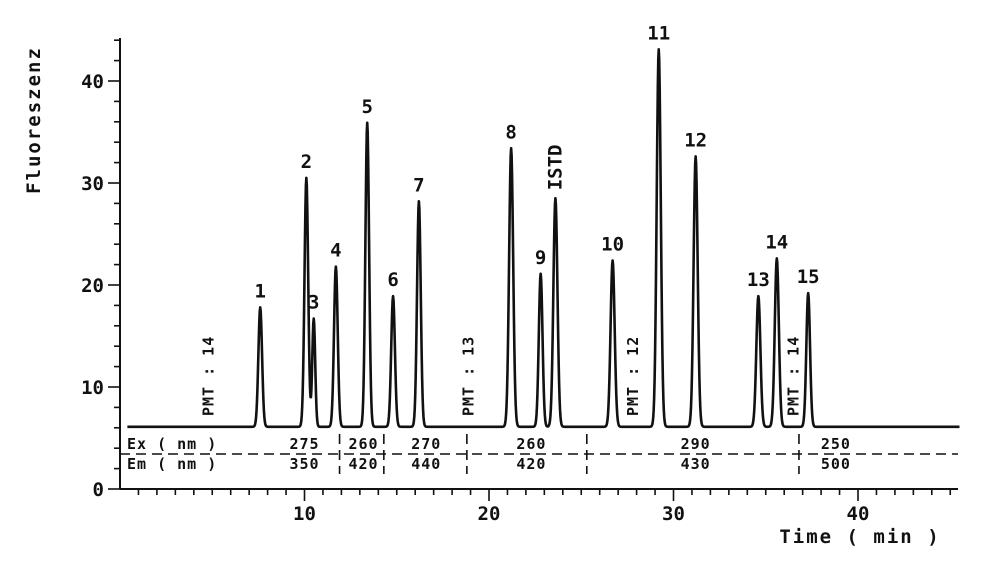 The width and height of the screenshot is (1000, 571). I want to click on peak-label: 15, so click(808, 277).